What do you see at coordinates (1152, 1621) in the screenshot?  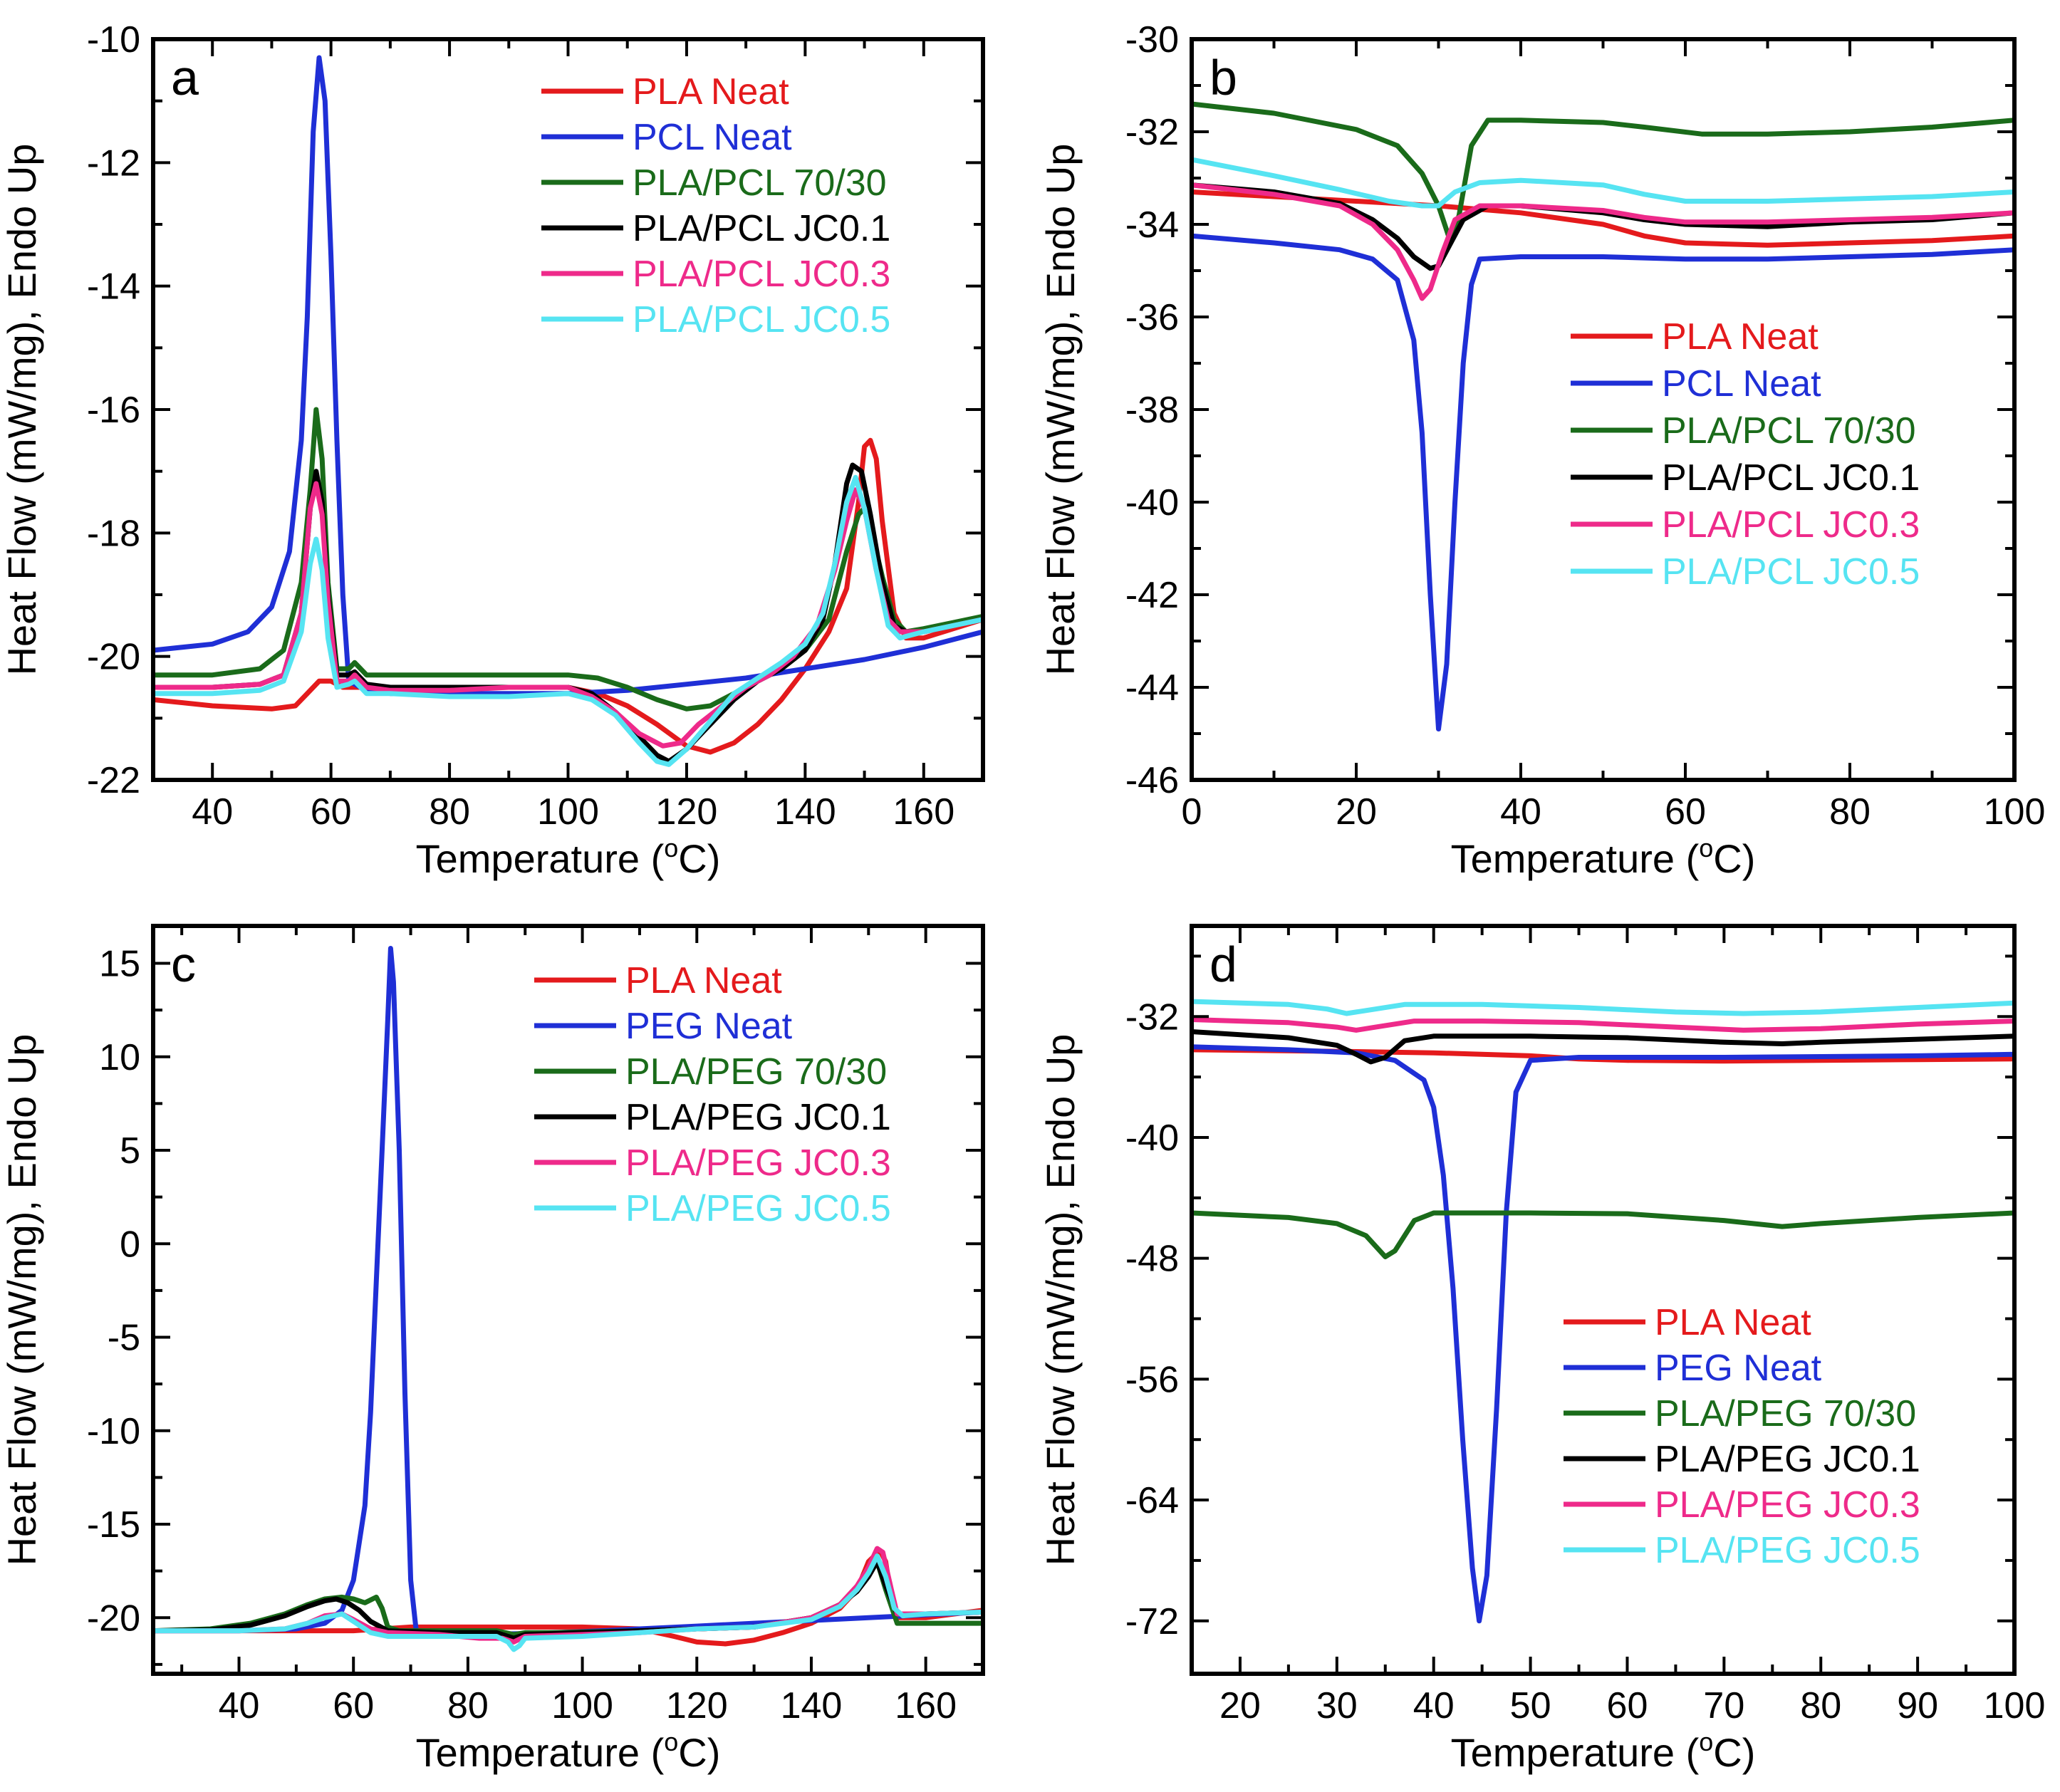 I see `y-tick-label: -72` at bounding box center [1152, 1621].